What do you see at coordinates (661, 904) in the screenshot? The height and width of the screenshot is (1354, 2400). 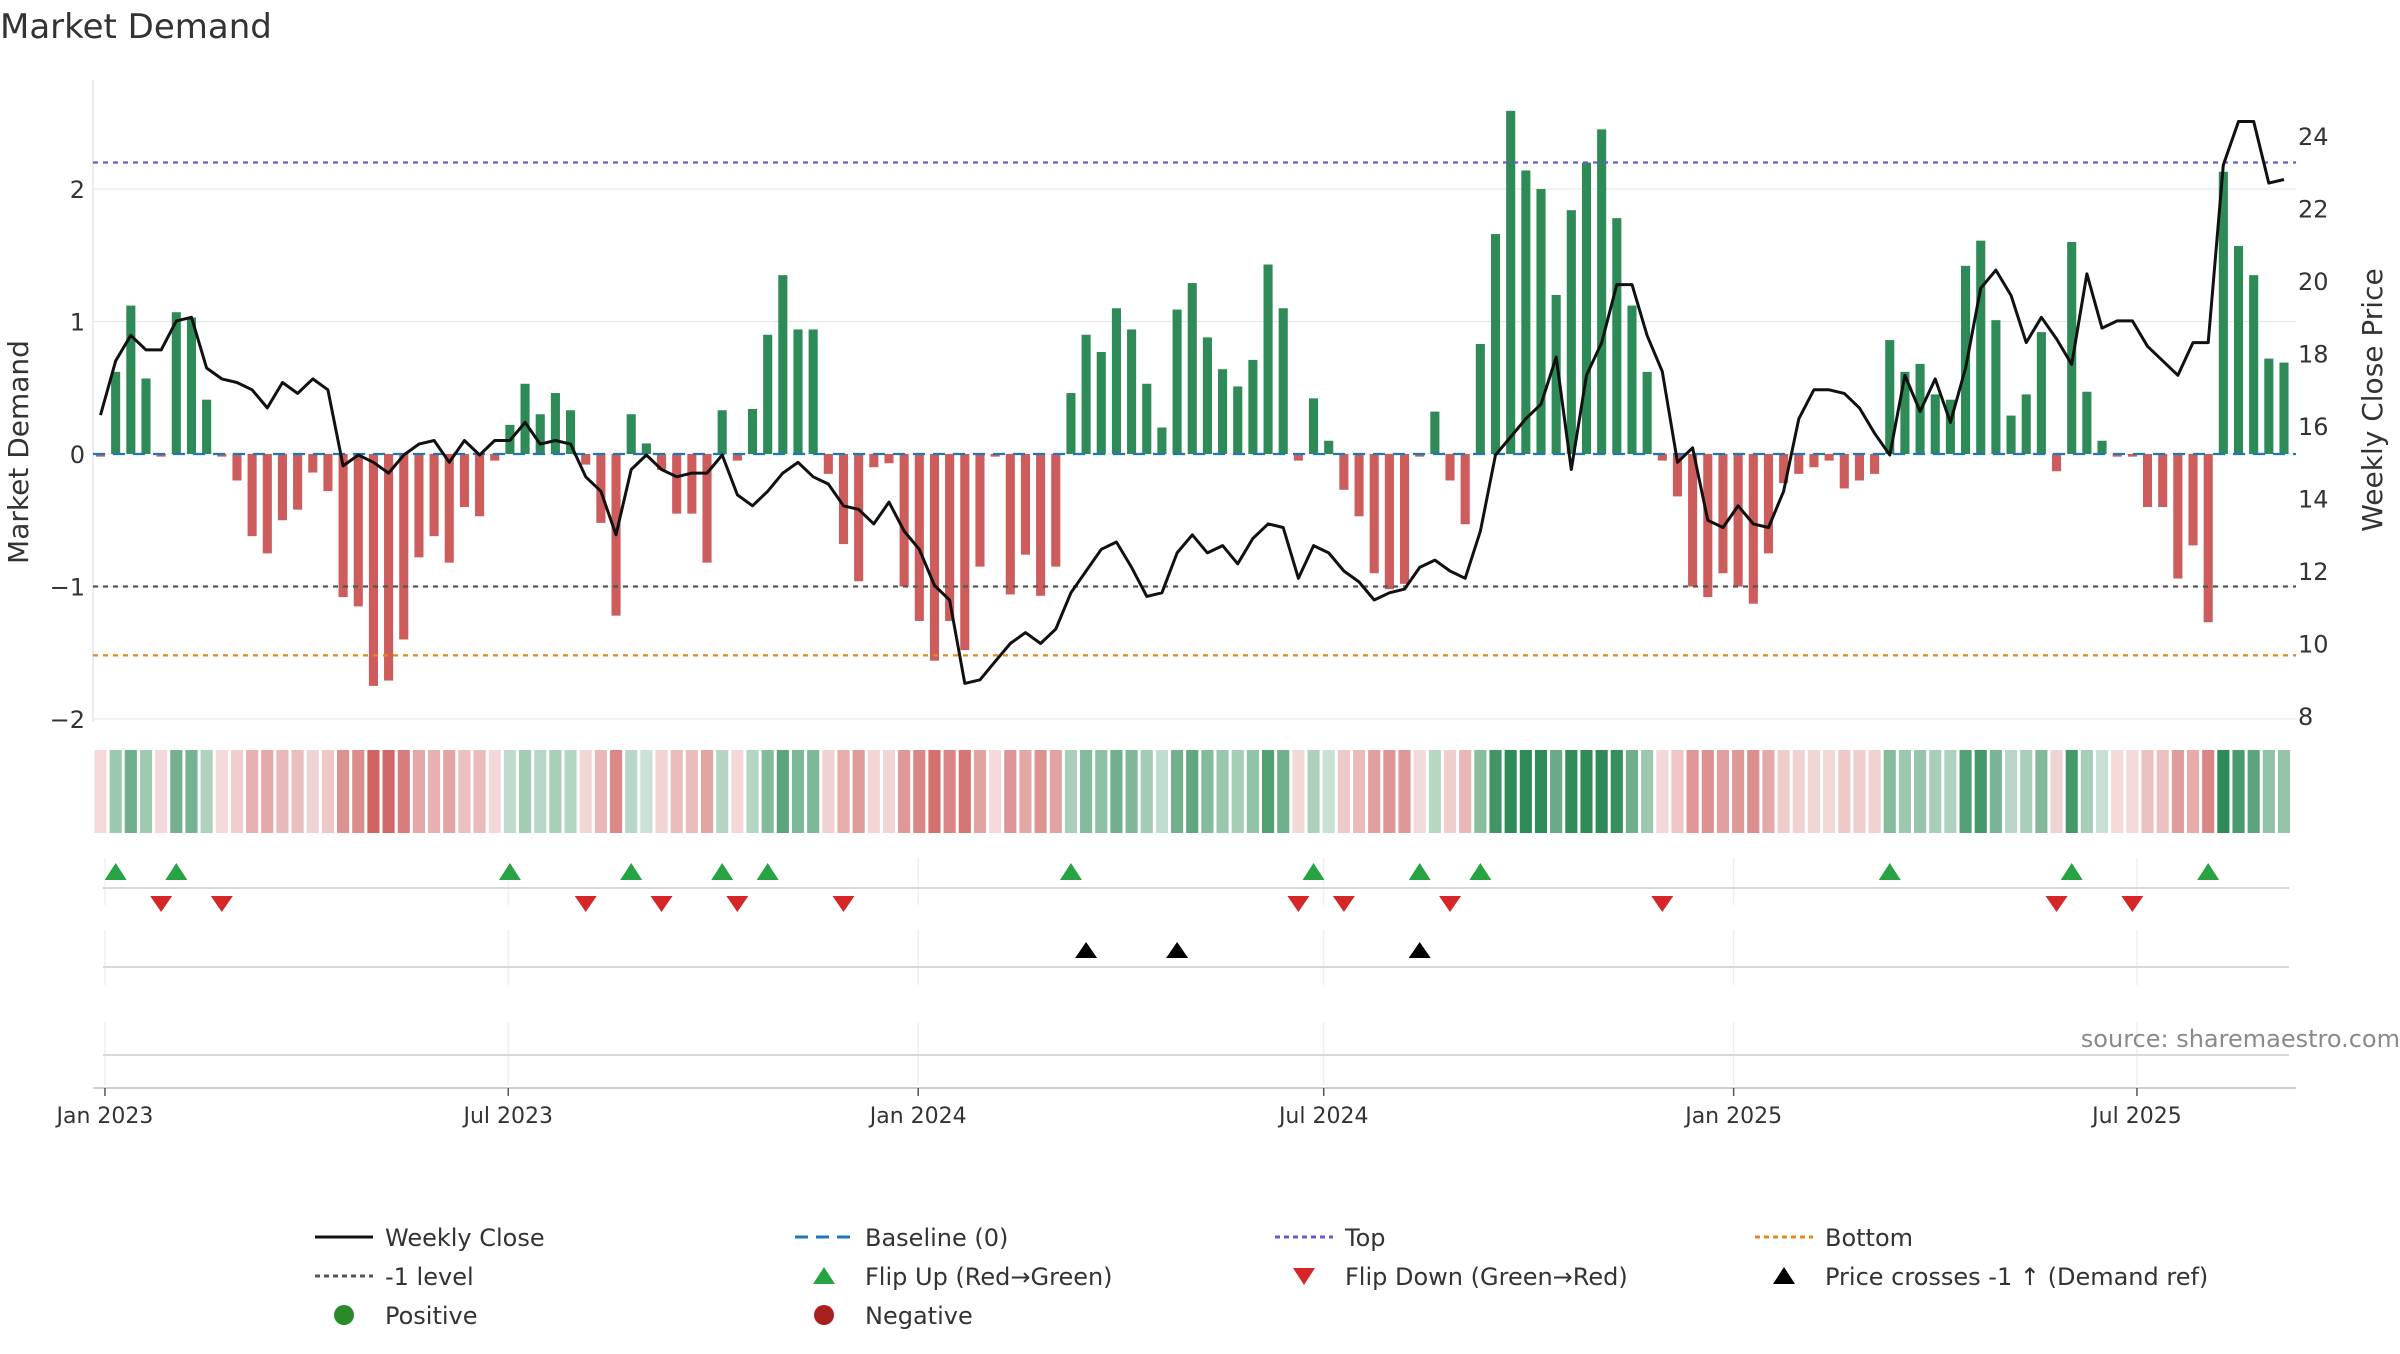 I see `flip-down-marker` at bounding box center [661, 904].